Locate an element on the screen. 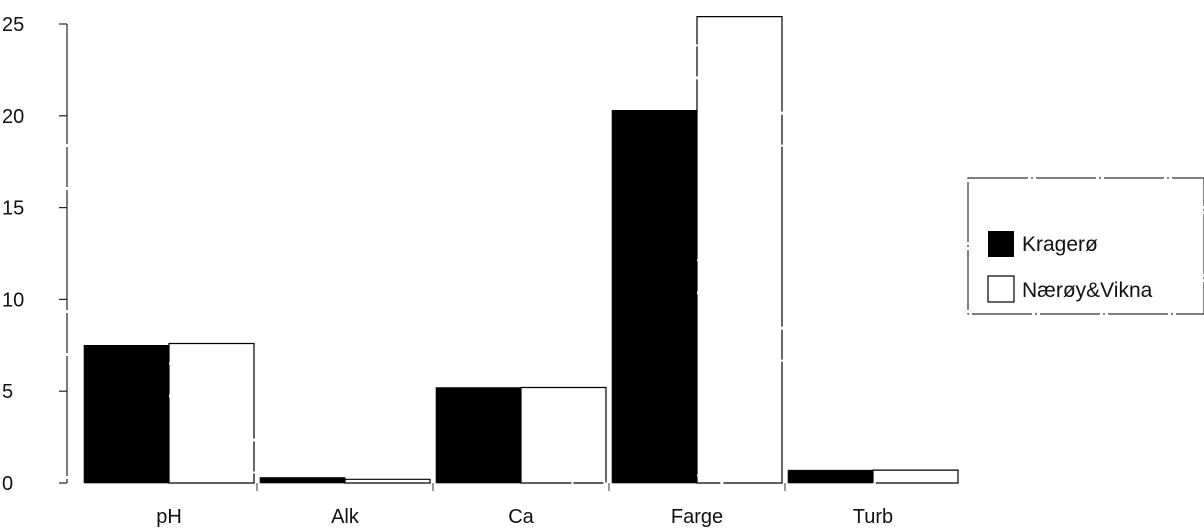  y-tick-label: 20 is located at coordinates (13, 117).